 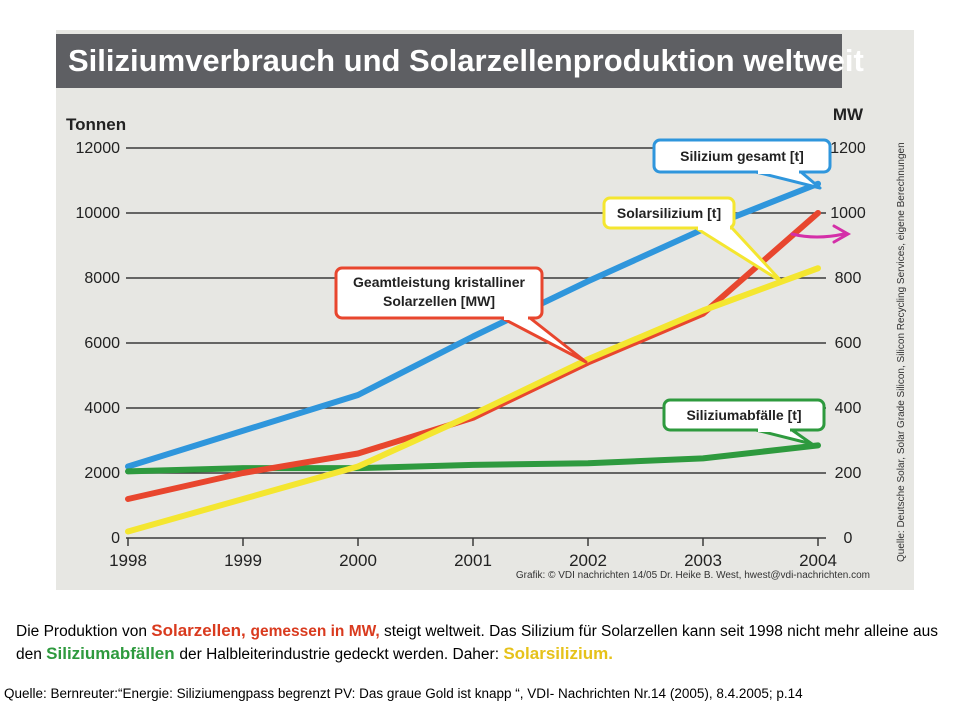 What do you see at coordinates (98, 148) in the screenshot?
I see `y-left-tick-label: 12000` at bounding box center [98, 148].